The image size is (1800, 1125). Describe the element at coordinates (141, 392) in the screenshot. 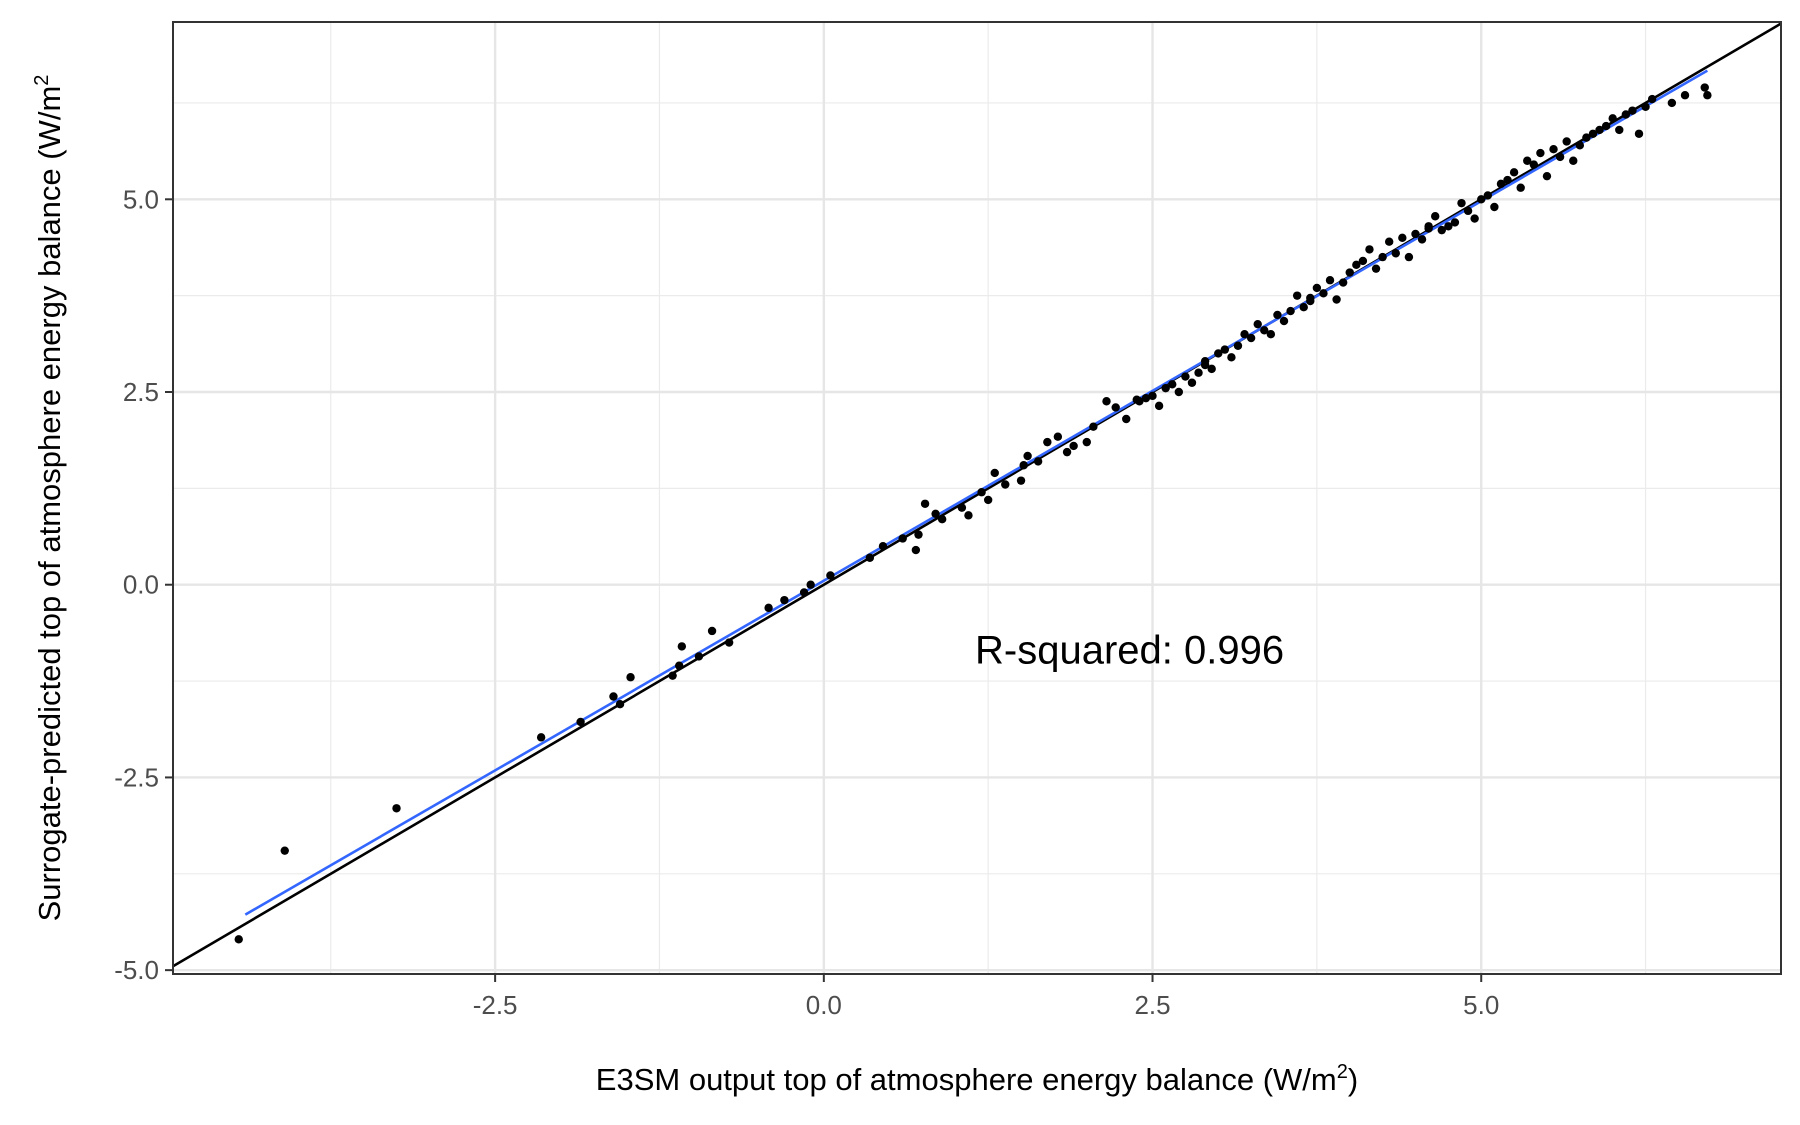

I see `y-tick-label: 2.5` at that location.